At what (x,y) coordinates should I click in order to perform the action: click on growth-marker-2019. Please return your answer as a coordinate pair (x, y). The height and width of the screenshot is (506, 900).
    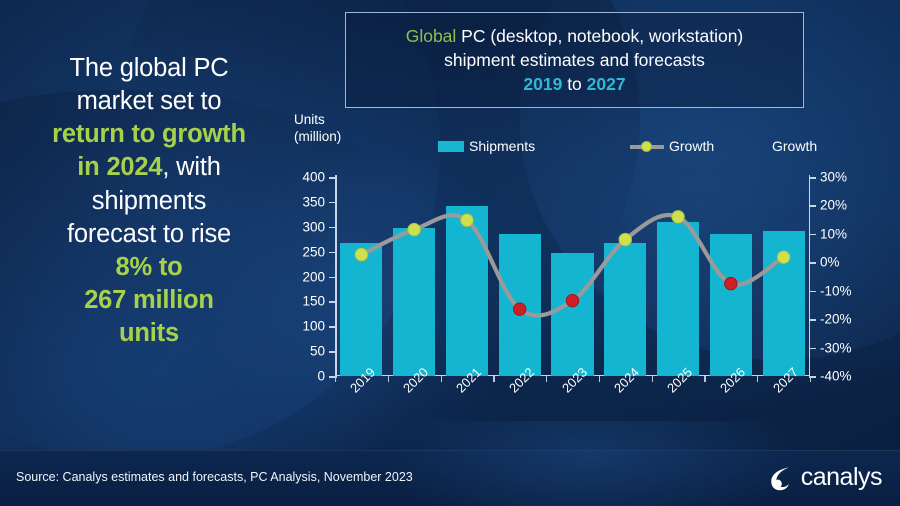
    Looking at the image, I should click on (361, 254).